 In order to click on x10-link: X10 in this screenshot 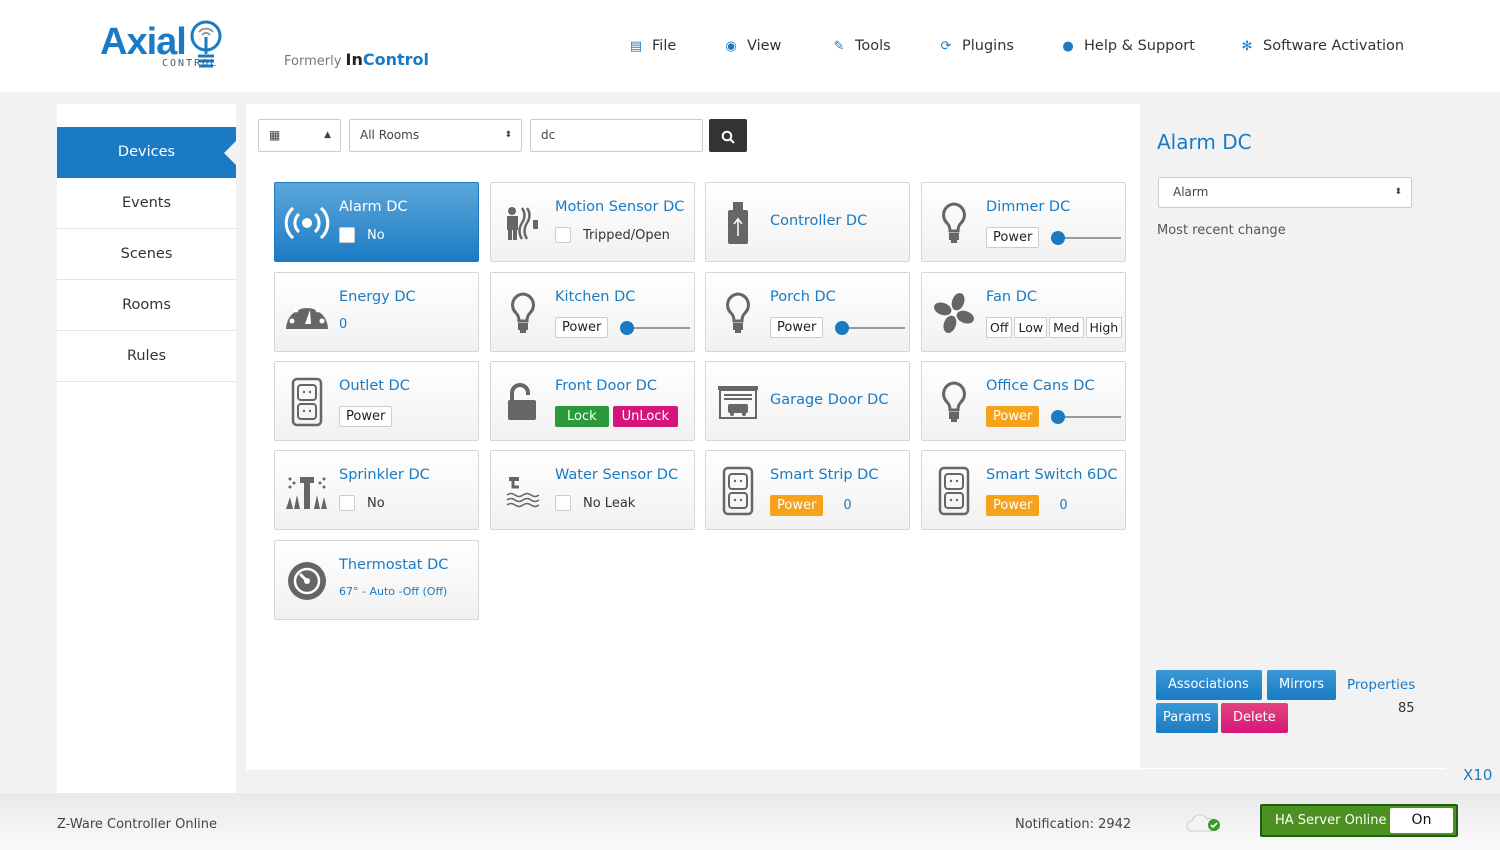, I will do `click(1478, 775)`.